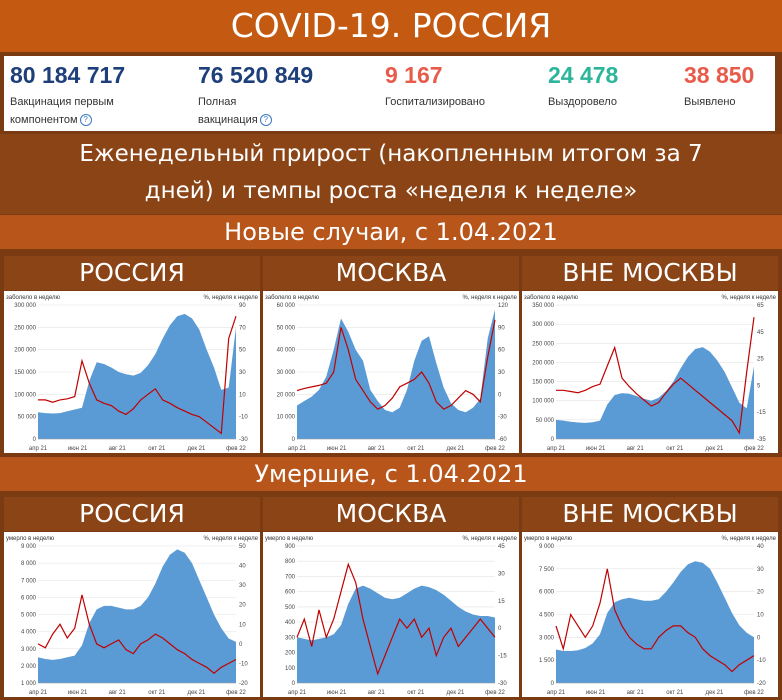 The width and height of the screenshot is (782, 700). Describe the element at coordinates (675, 693) in the screenshot. I see `x-tick-label: окт 21` at that location.